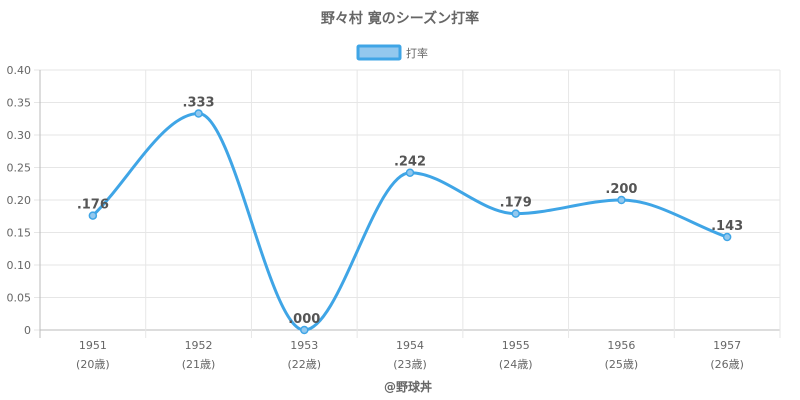 The image size is (800, 400). Describe the element at coordinates (19, 135) in the screenshot. I see `y-tick-label: 0.30` at that location.